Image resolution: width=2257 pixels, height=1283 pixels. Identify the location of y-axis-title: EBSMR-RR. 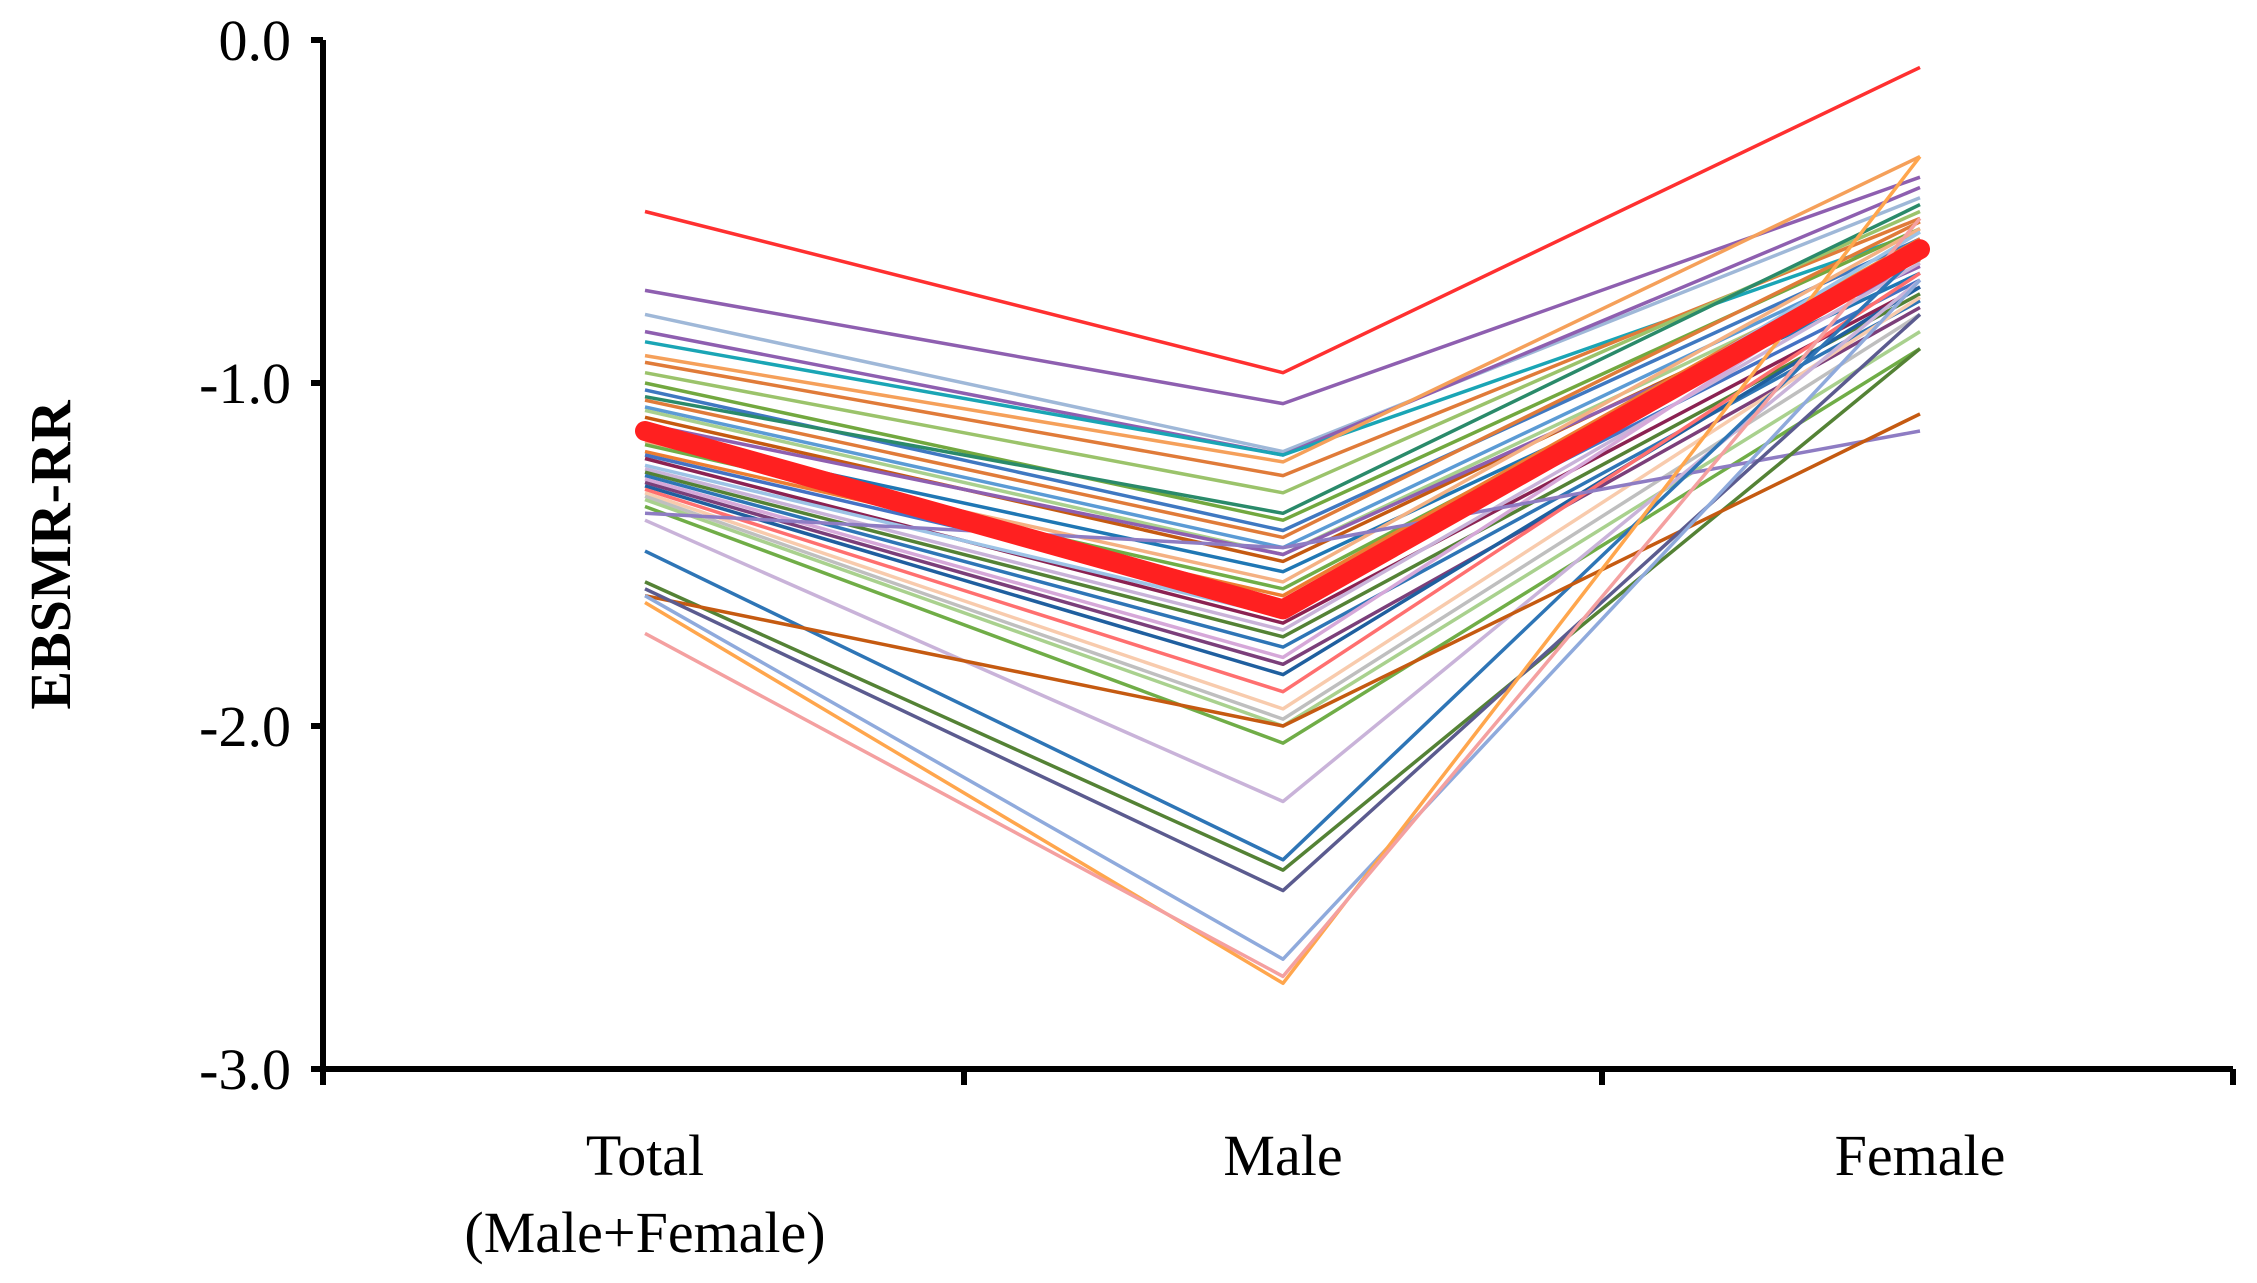
(50, 554).